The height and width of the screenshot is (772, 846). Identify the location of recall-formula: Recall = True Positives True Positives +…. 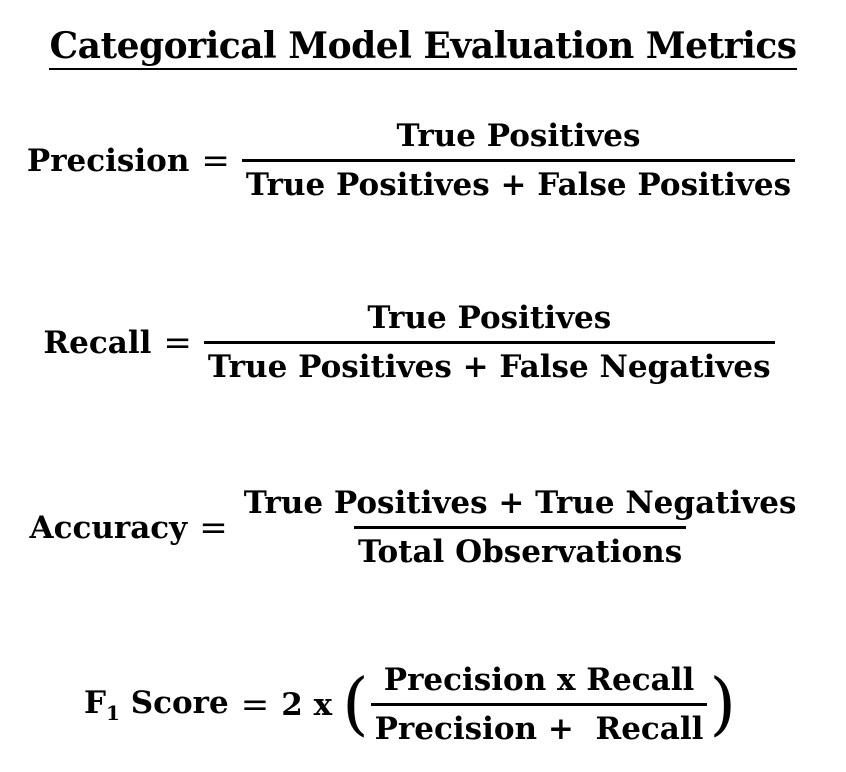
(416, 342).